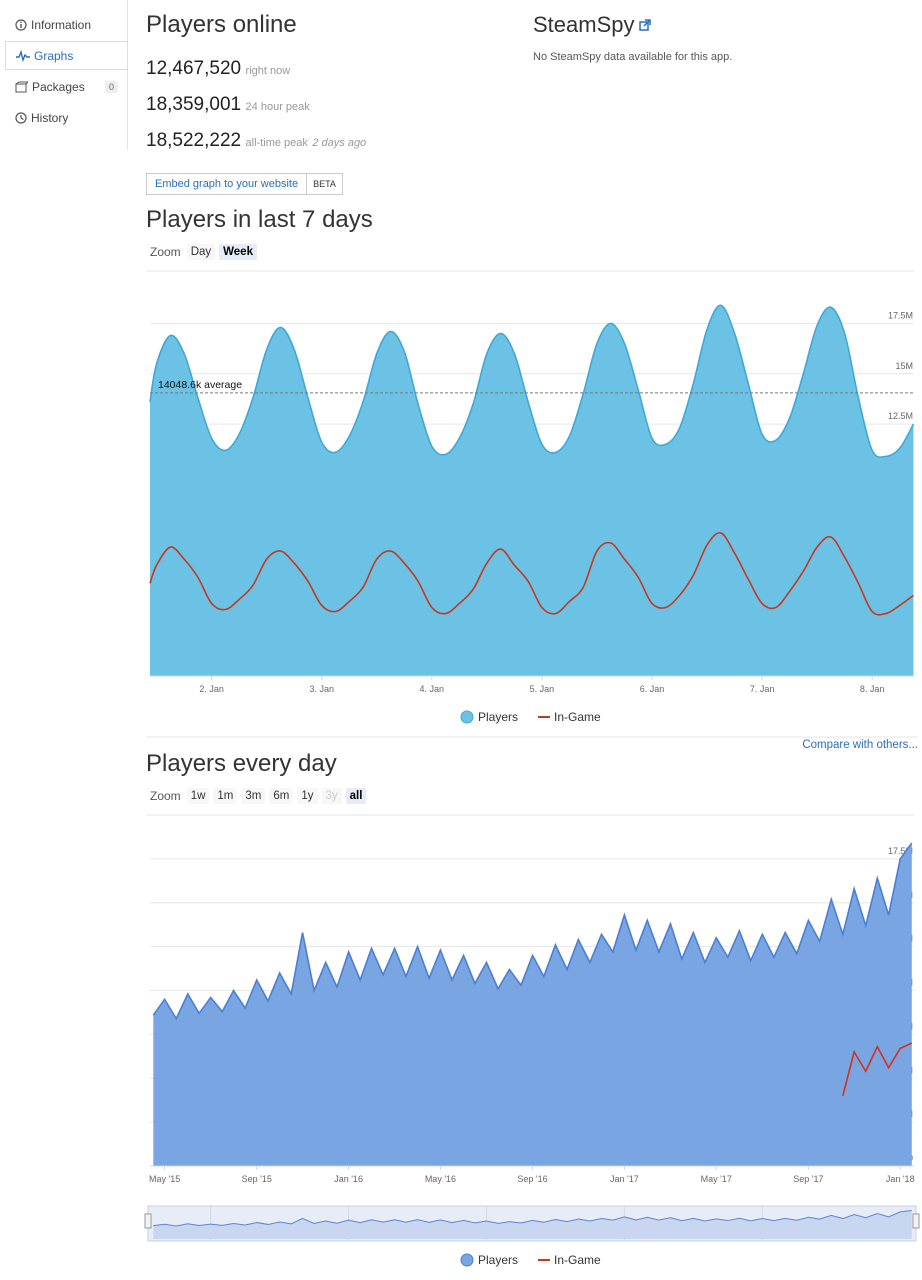  Describe the element at coordinates (904, 366) in the screenshot. I see `y-tick-label: 15M` at that location.